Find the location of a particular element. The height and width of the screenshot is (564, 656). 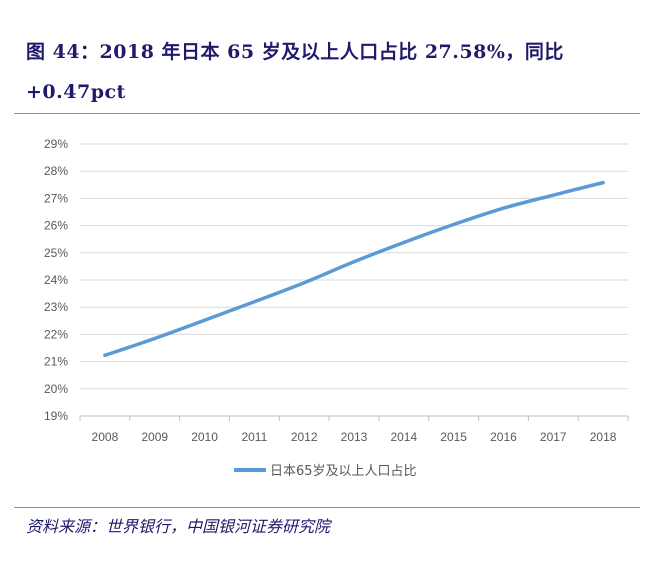

x-tick-label: 2016 is located at coordinates (503, 437).